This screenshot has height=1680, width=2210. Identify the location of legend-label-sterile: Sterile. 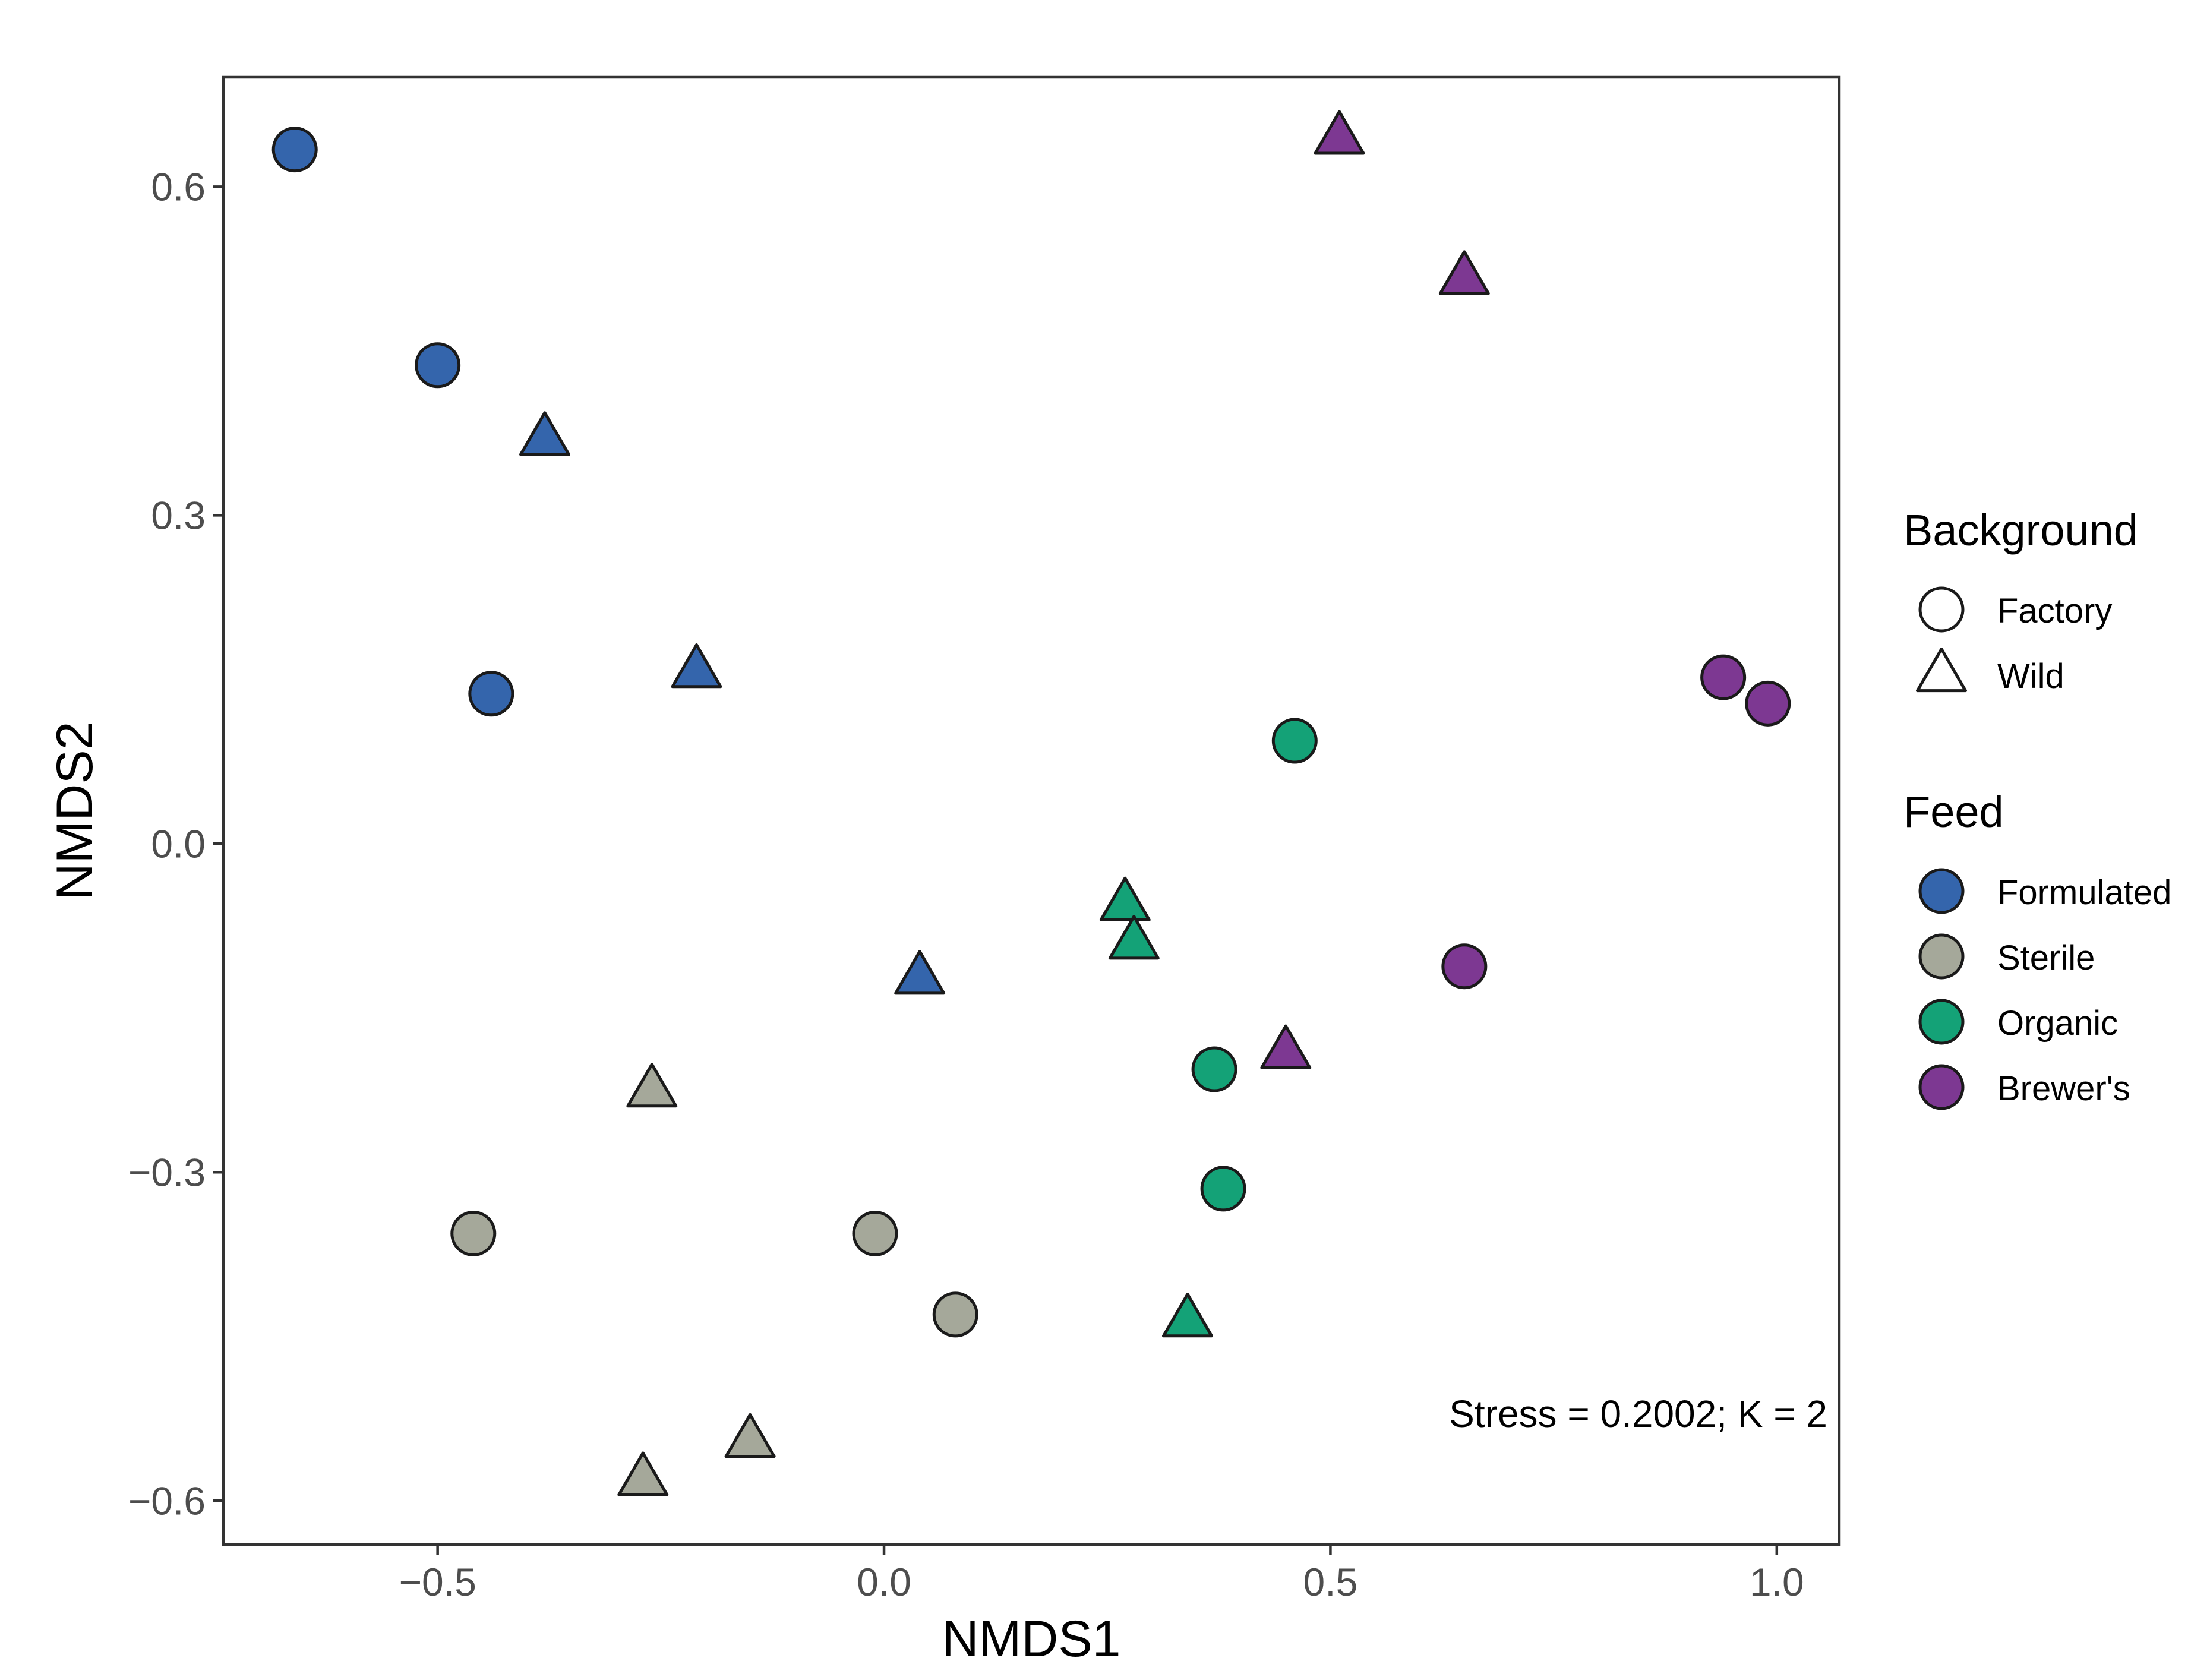
(2046, 958).